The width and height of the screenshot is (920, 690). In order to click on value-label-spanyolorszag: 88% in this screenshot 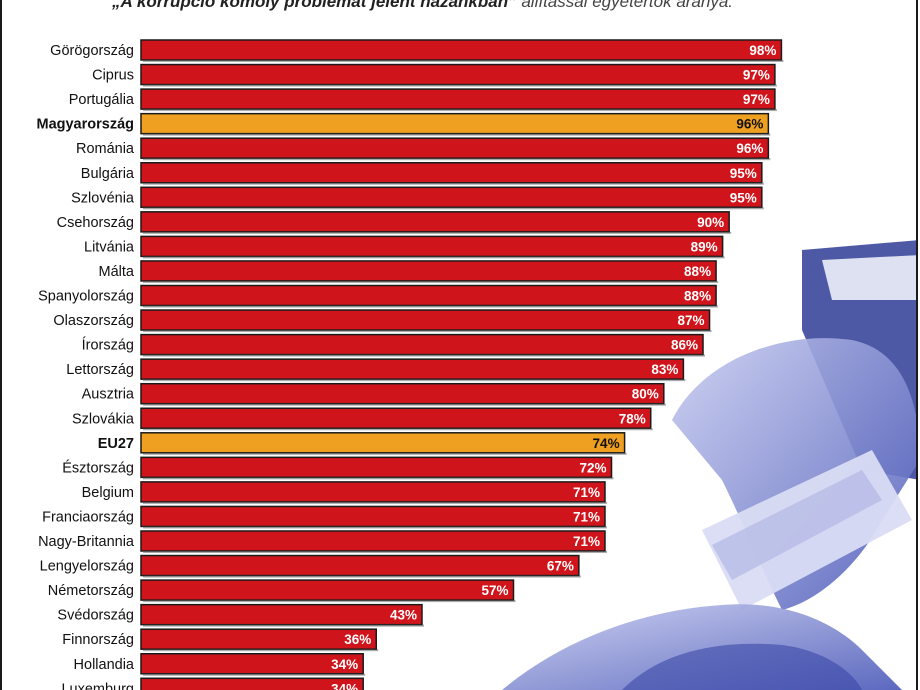, I will do `click(697, 296)`.